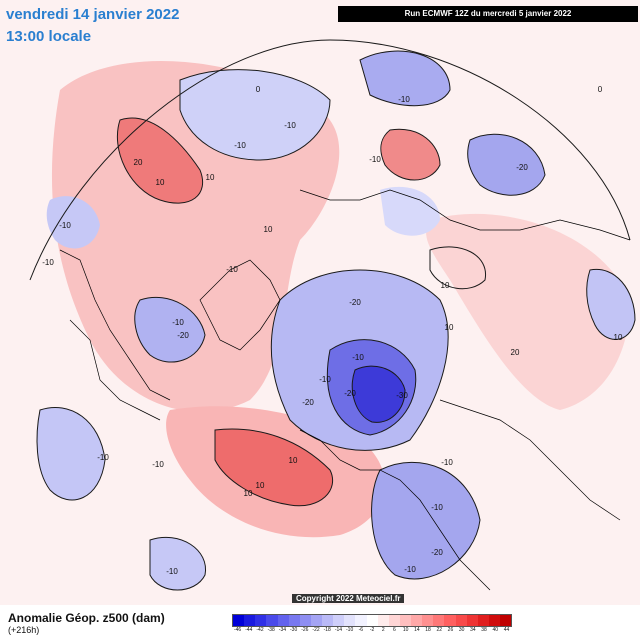 The width and height of the screenshot is (640, 640). I want to click on colorbar-tick-label: 40, so click(495, 630).